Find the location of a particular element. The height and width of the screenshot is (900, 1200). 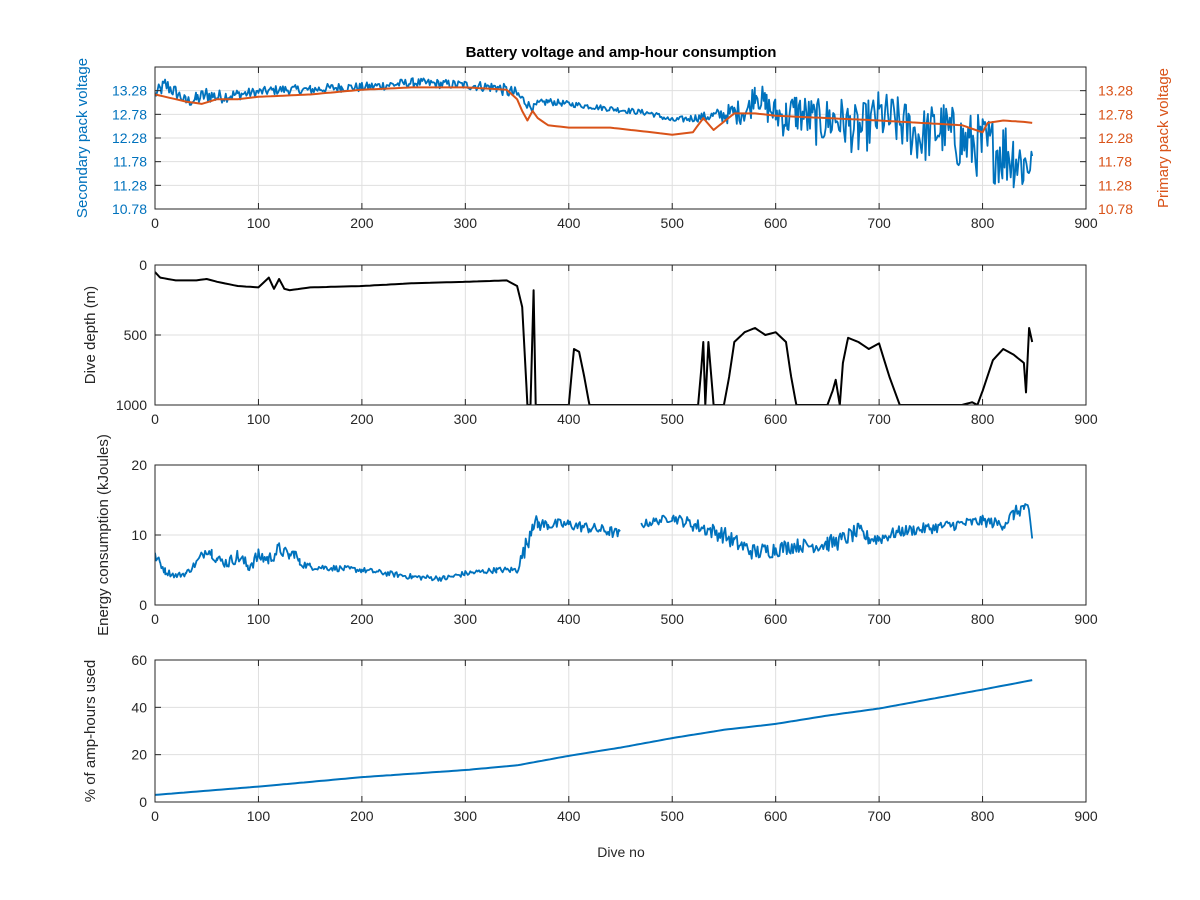

y-tick-label: 12.78 is located at coordinates (129, 114).